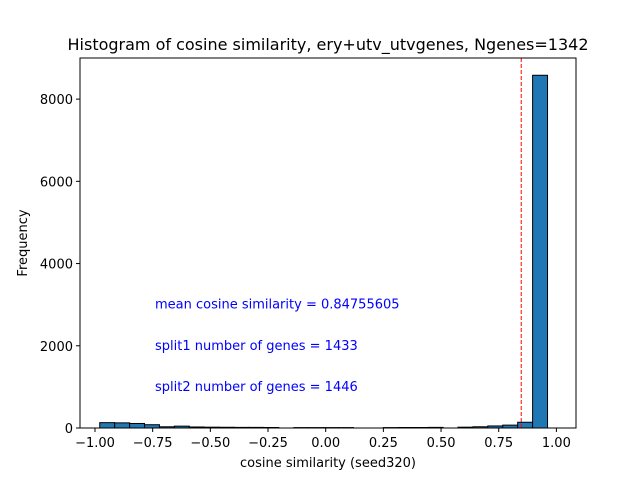  I want to click on y-tick-label: 2000, so click(56, 347).